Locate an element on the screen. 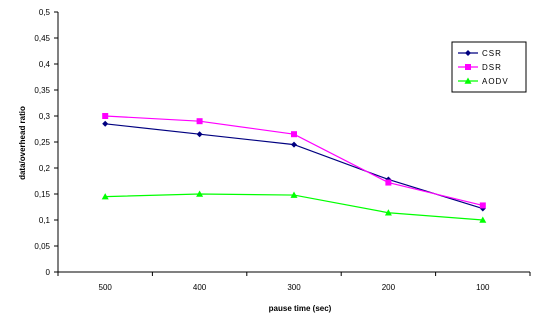  legend-label: AODV is located at coordinates (495, 81).